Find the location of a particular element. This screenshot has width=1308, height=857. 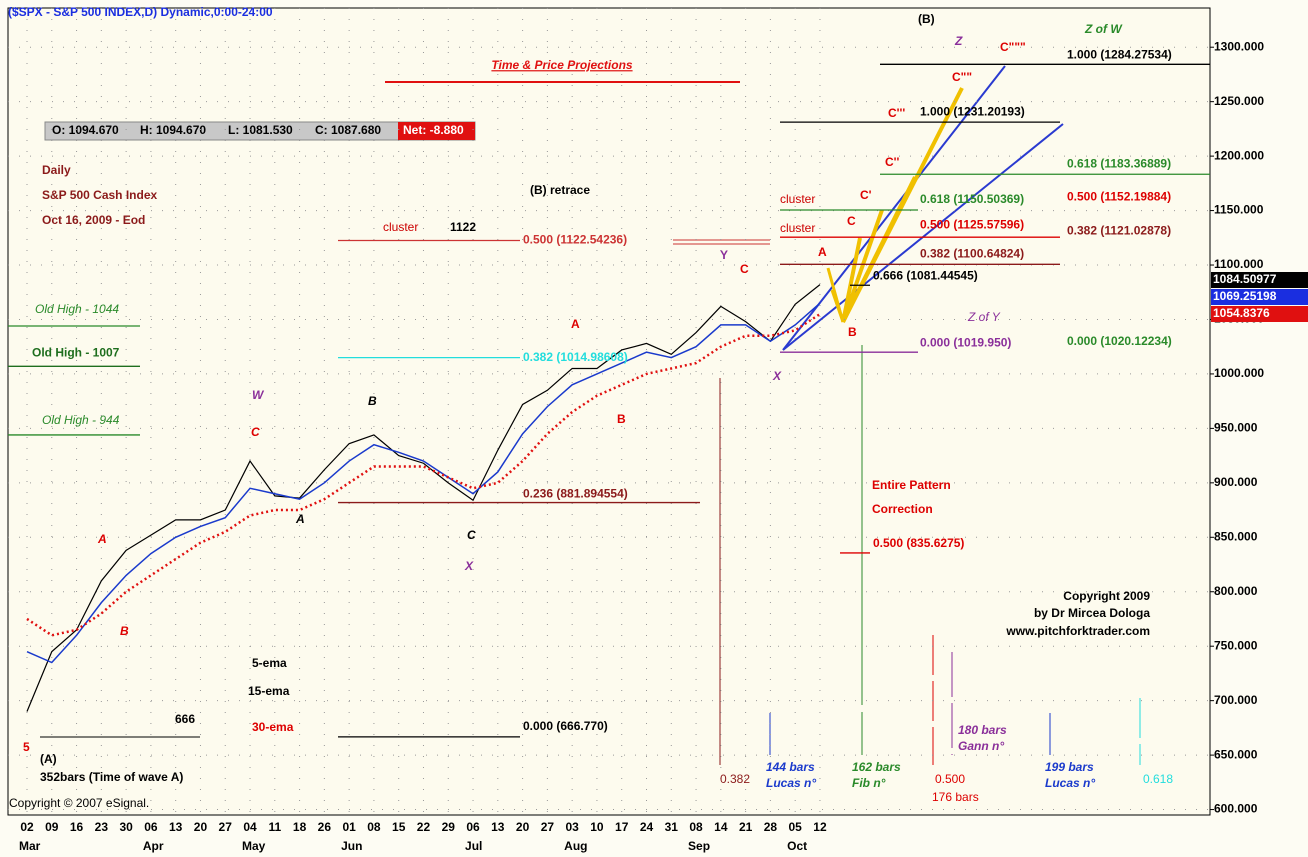

level-label: 0.000 (1020.12234) is located at coordinates (1119, 341).